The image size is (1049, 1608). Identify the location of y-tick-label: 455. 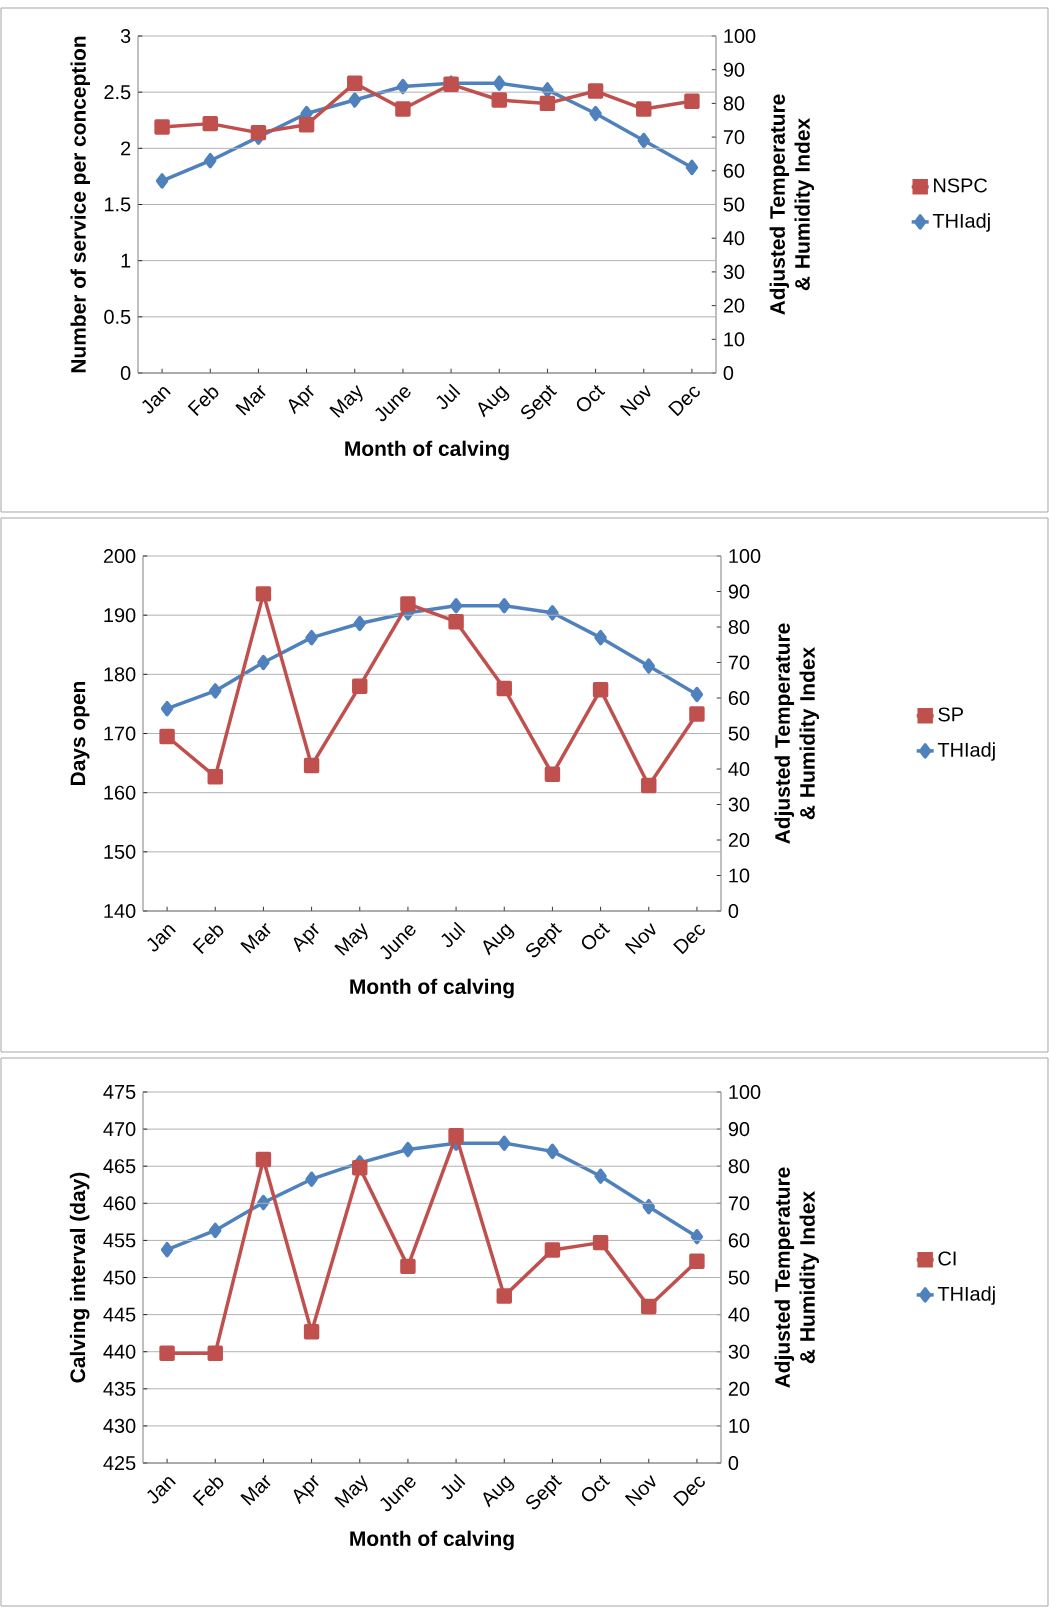
(119, 1240).